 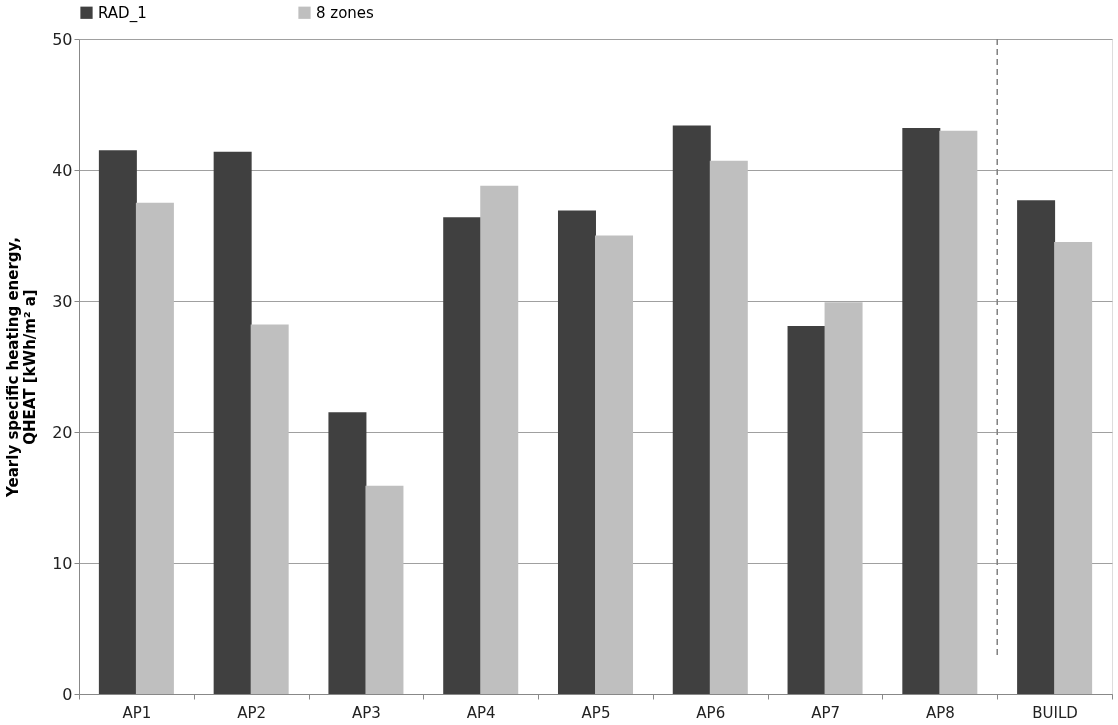 I want to click on legend-label: RAD_1, so click(x=122, y=13).